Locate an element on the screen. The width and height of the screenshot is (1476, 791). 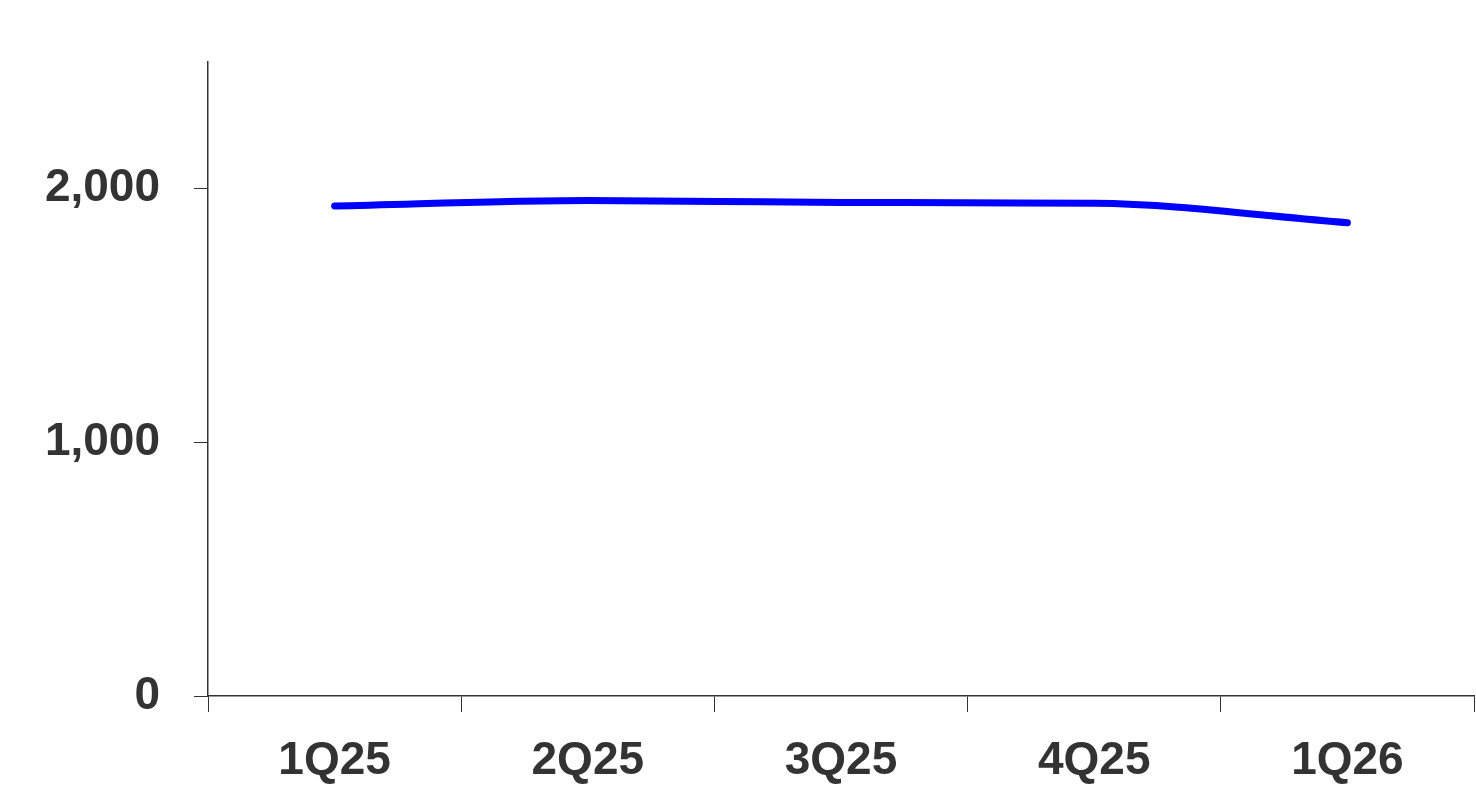
x-tick-label: 4Q25 is located at coordinates (1094, 758).